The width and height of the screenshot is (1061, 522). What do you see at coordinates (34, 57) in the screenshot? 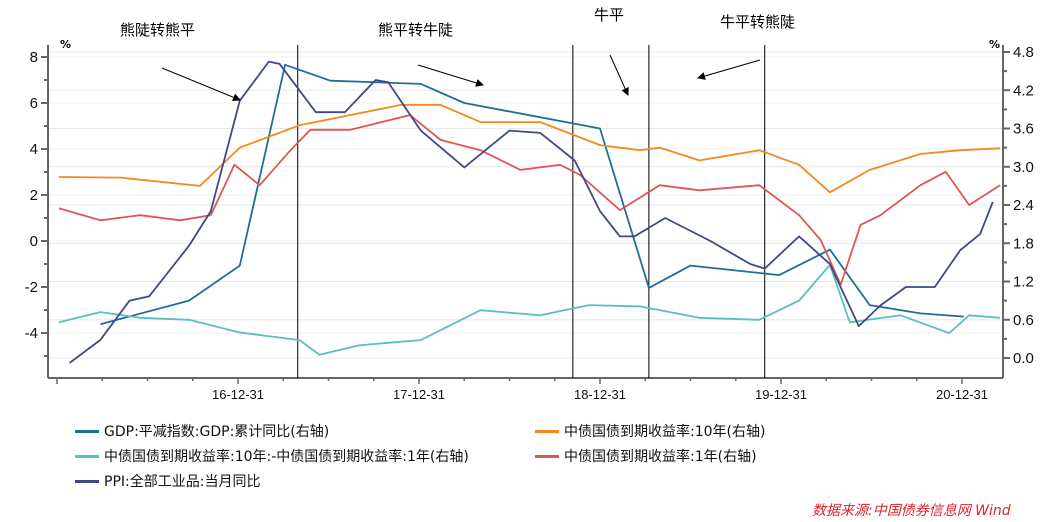
I see `left-tick-label: 8` at bounding box center [34, 57].